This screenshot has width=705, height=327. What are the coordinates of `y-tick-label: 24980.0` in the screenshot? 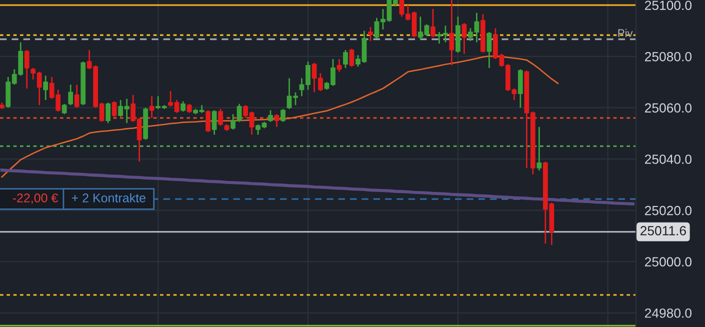 It's located at (668, 313).